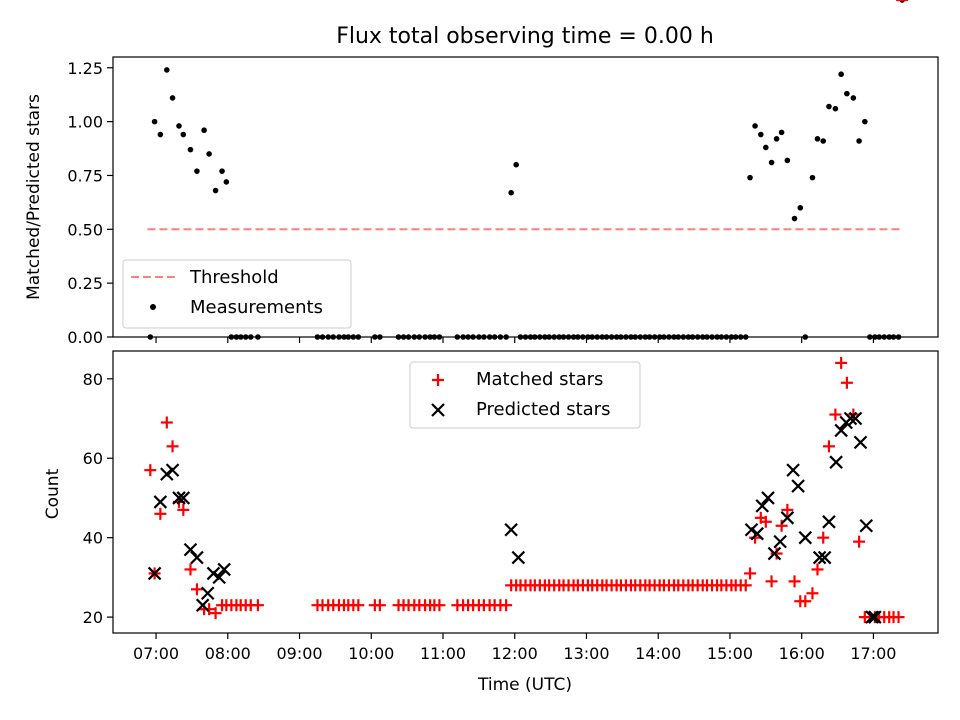 The height and width of the screenshot is (720, 960). What do you see at coordinates (525, 36) in the screenshot?
I see `chart-title: Flux total observing time = 0.00 h` at bounding box center [525, 36].